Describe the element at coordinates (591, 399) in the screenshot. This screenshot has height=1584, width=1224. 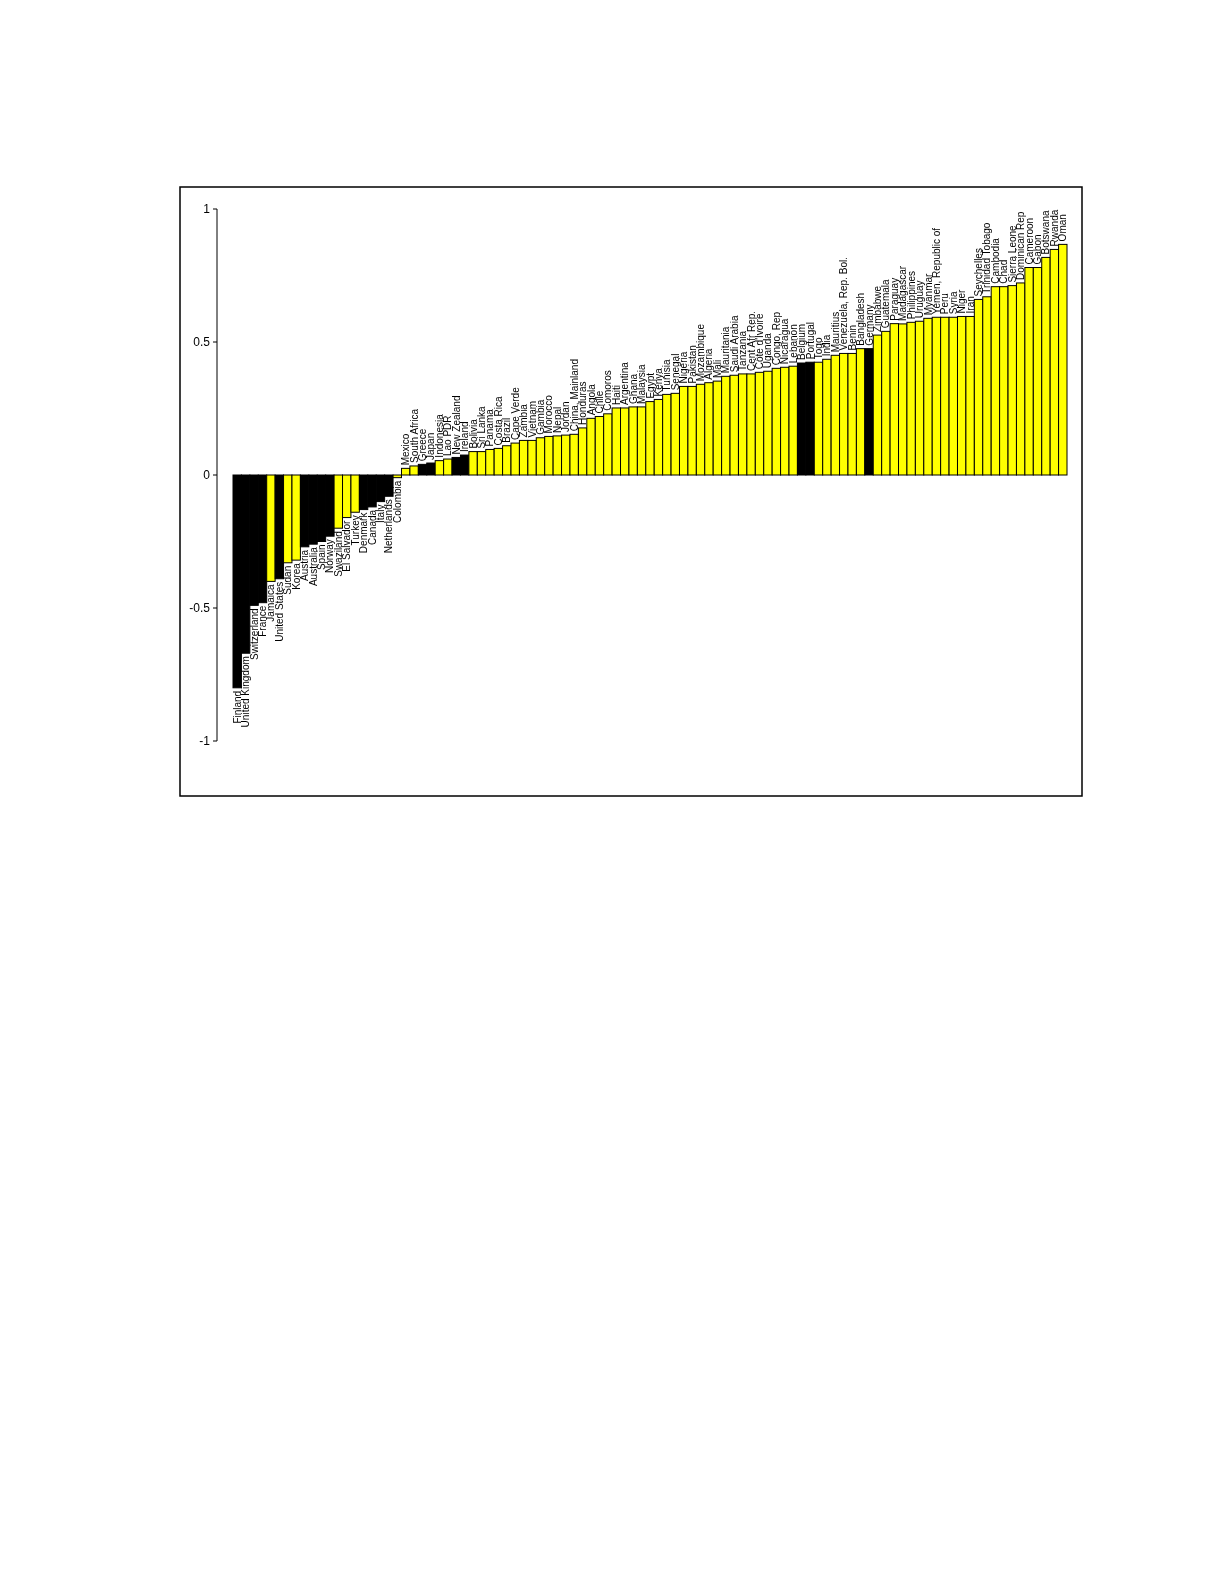
I see `x-tick-label: Angola` at that location.